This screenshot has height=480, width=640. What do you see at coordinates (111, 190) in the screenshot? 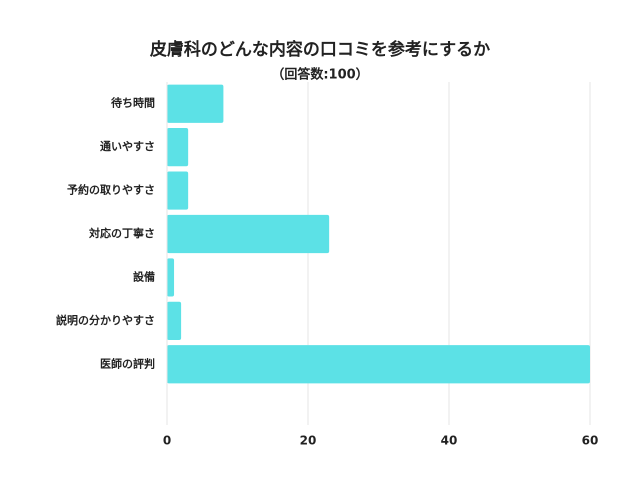
I see `y-tick-label: 予約の取りやすさ` at bounding box center [111, 190].